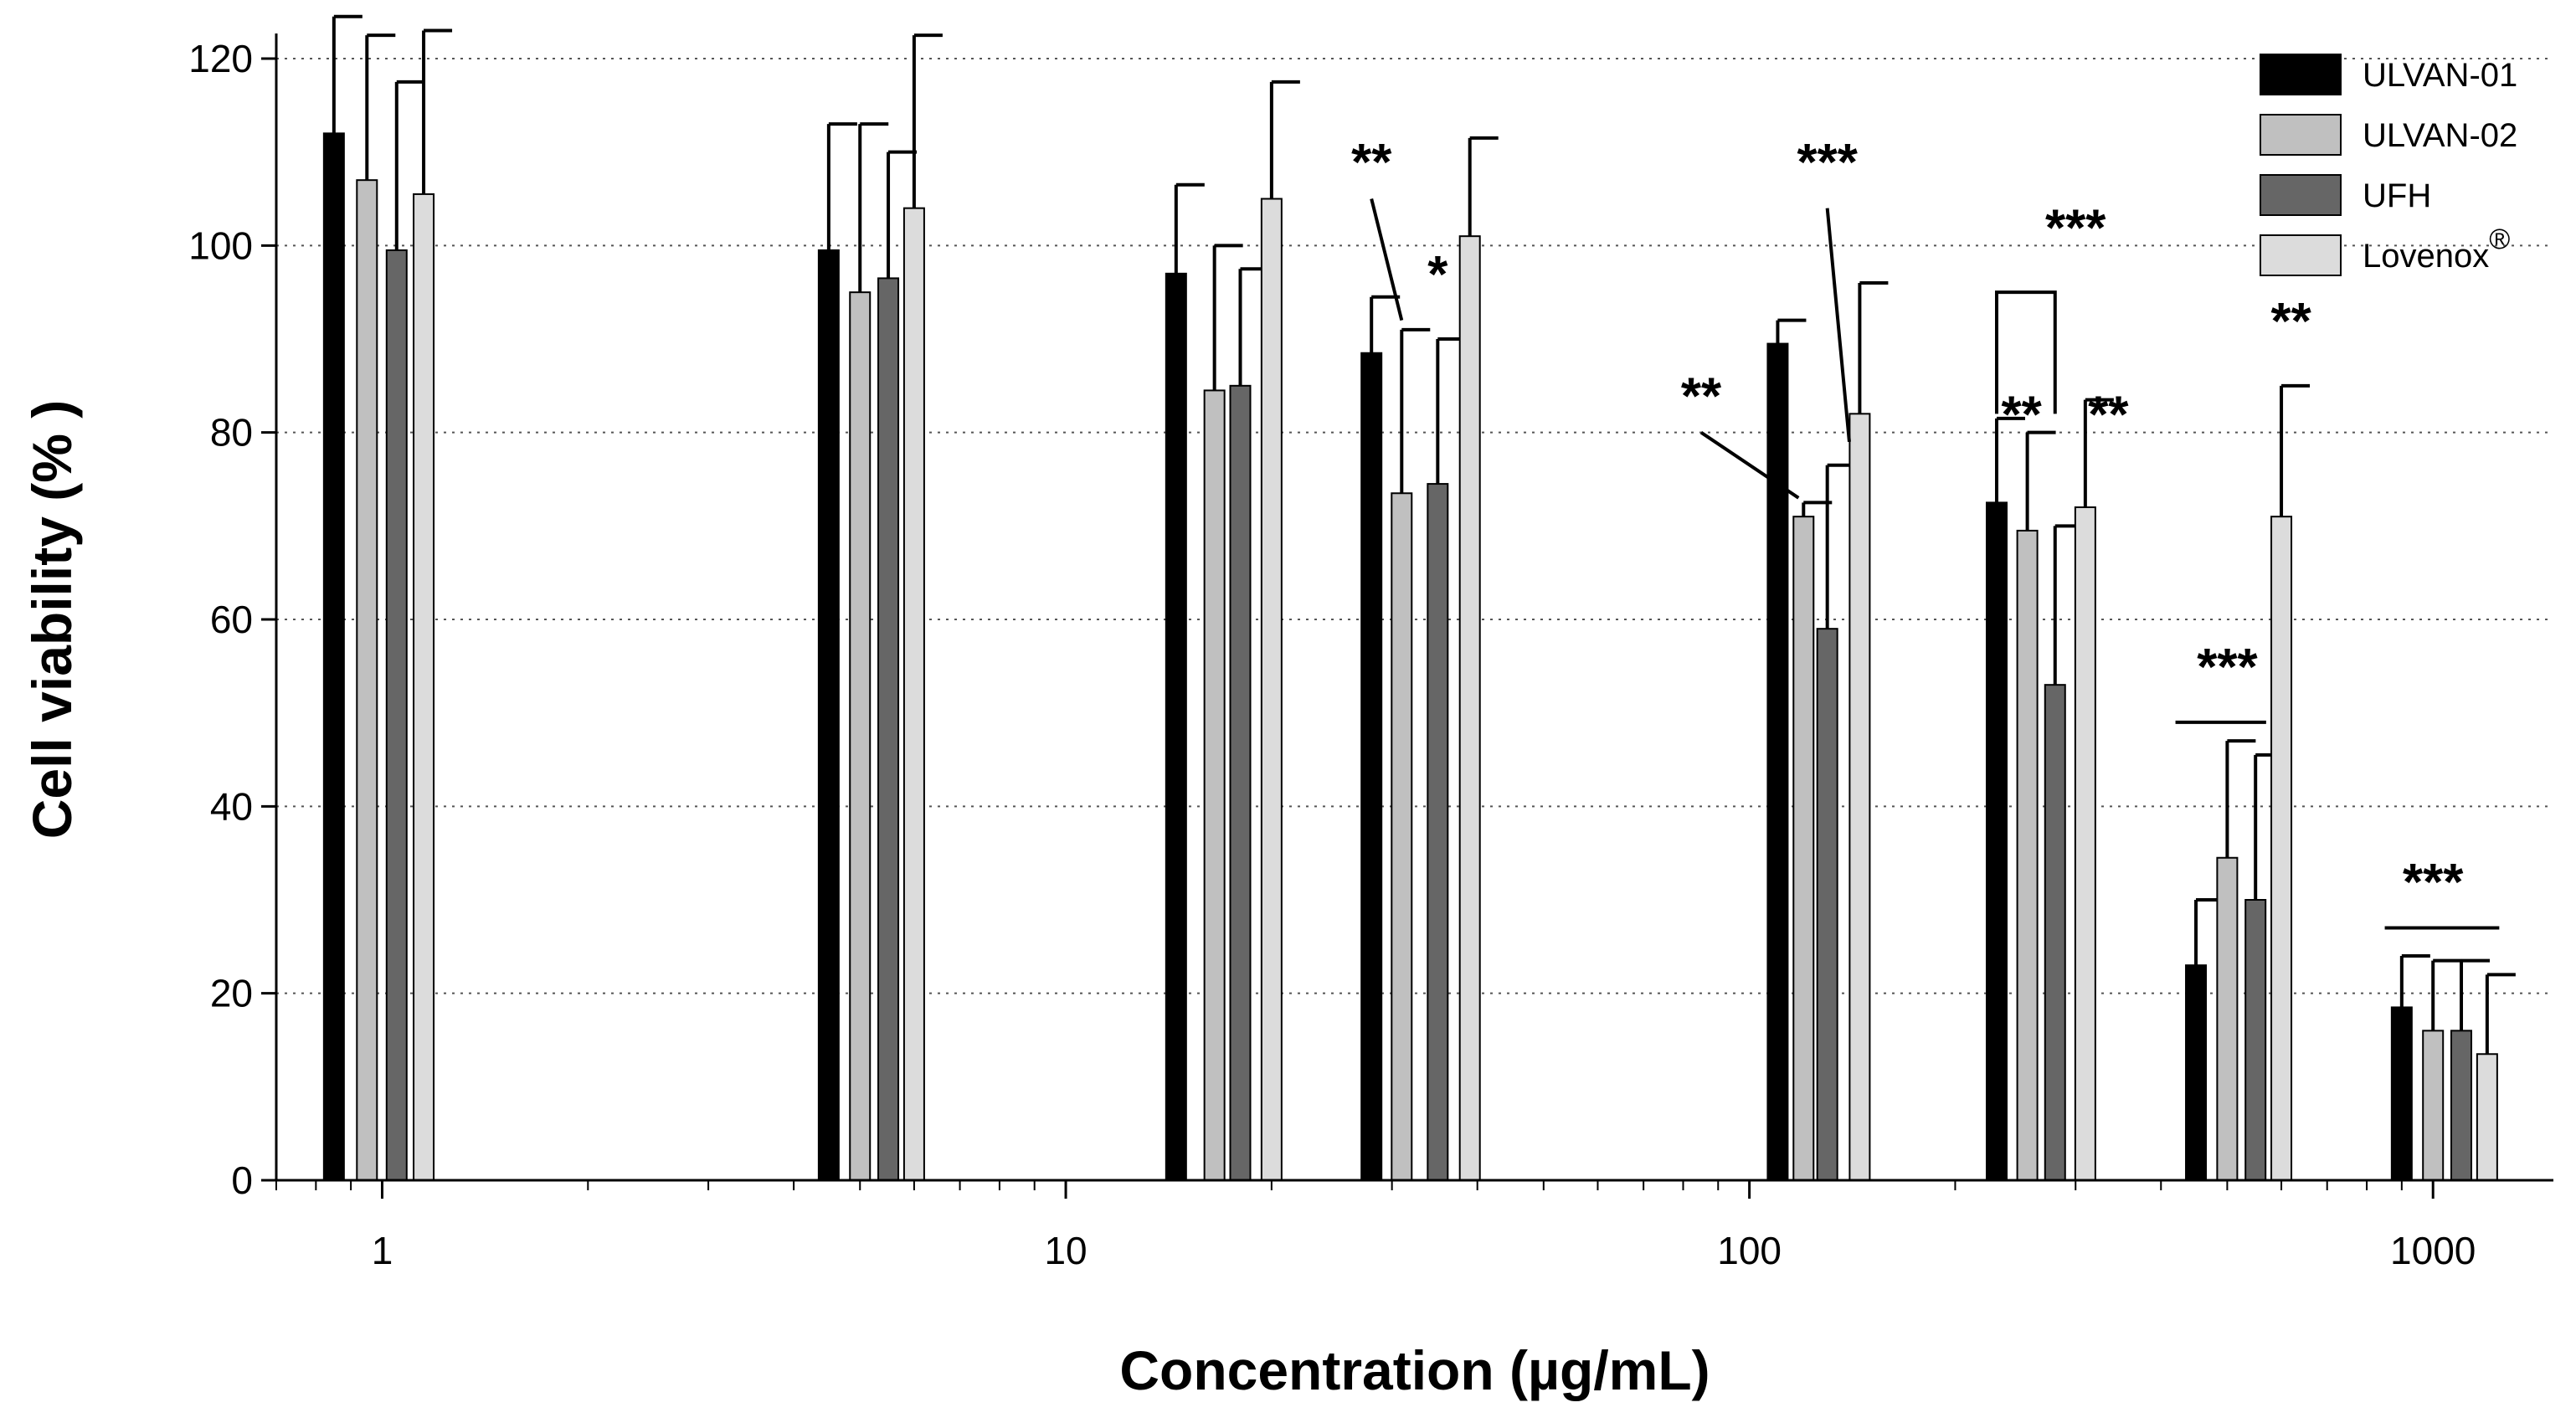 The height and width of the screenshot is (1423, 2576). What do you see at coordinates (2301, 255) in the screenshot?
I see `legend-swatch-lovenox` at bounding box center [2301, 255].